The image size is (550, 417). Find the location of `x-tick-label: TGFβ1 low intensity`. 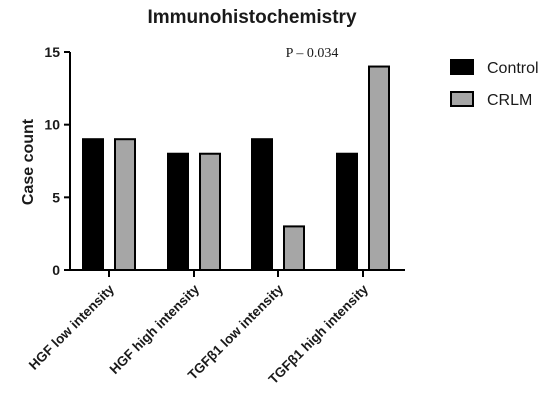

x-tick-label: TGFβ1 low intensity is located at coordinates (236, 332).